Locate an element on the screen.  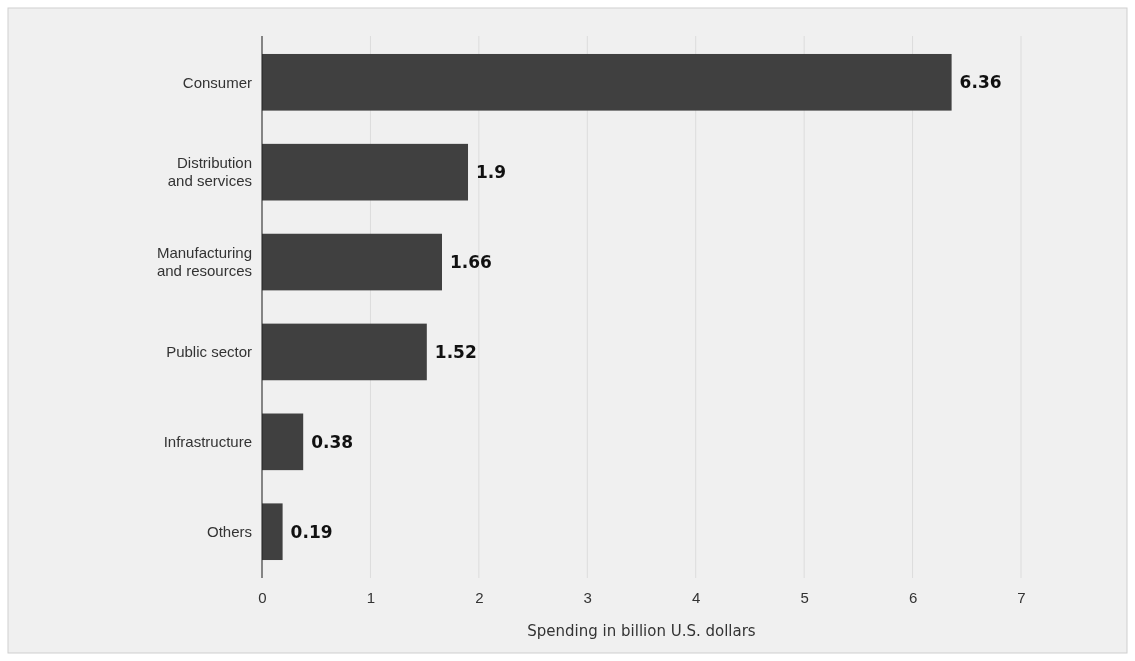
x-tick-label: 5 is located at coordinates (804, 597).